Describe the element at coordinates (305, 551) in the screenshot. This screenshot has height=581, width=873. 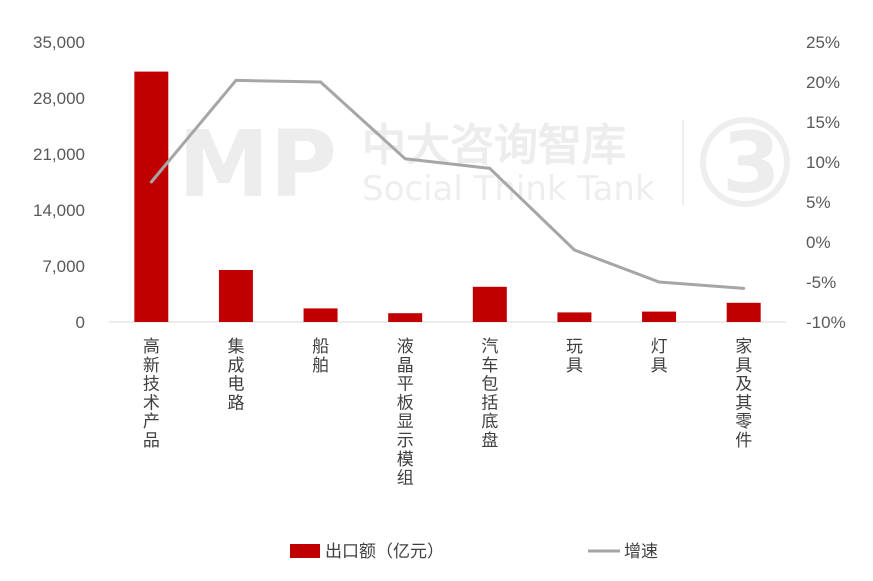
I see `legend-bar-swatch` at that location.